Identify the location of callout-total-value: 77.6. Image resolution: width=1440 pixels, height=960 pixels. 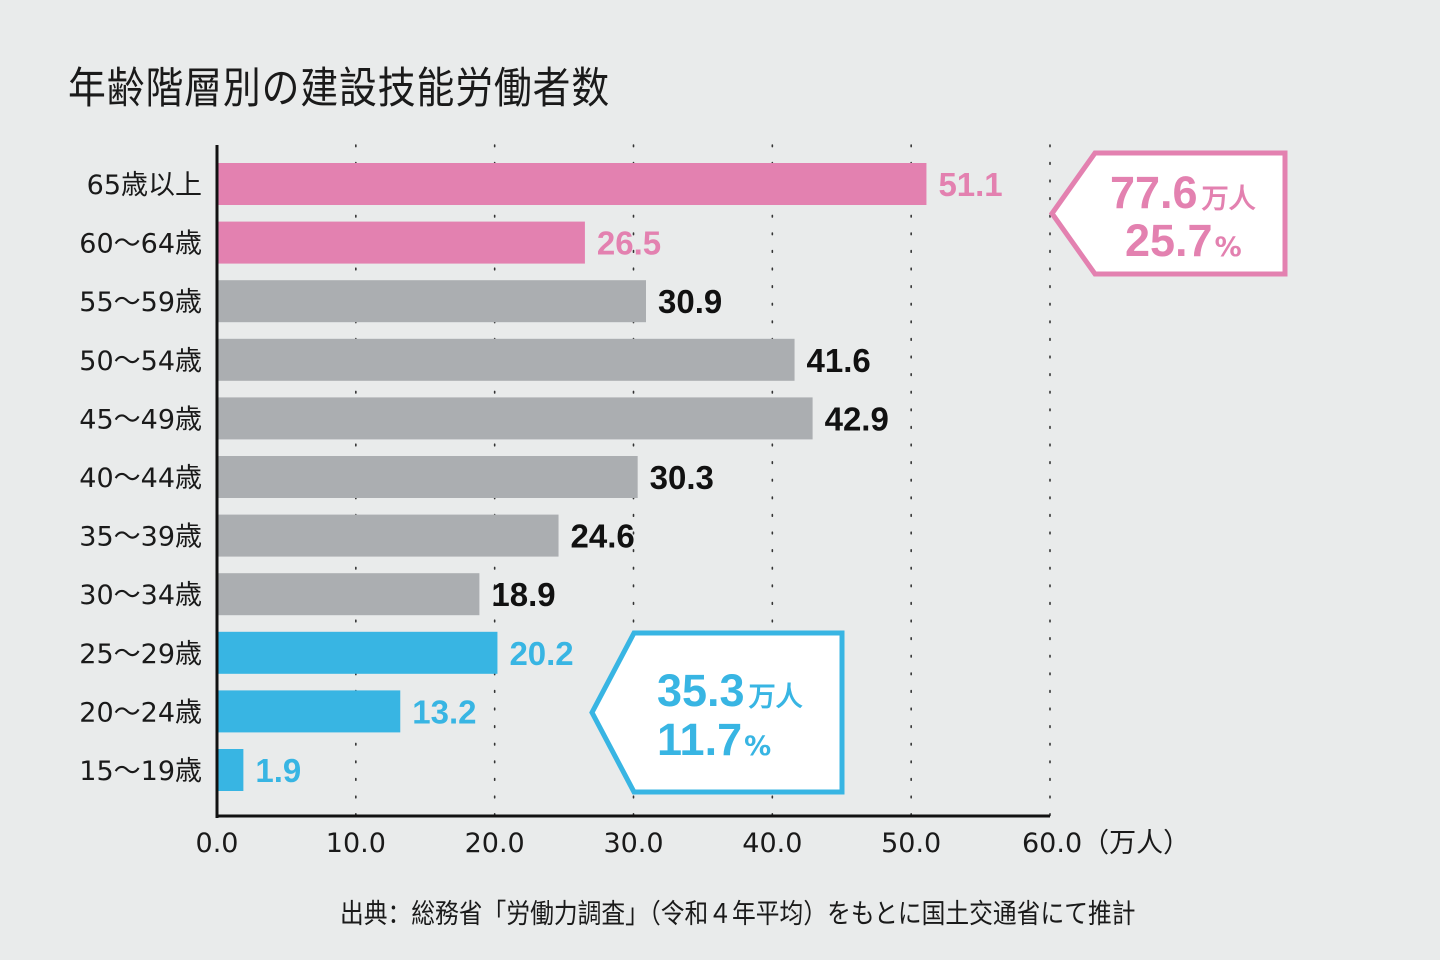
(1154, 192).